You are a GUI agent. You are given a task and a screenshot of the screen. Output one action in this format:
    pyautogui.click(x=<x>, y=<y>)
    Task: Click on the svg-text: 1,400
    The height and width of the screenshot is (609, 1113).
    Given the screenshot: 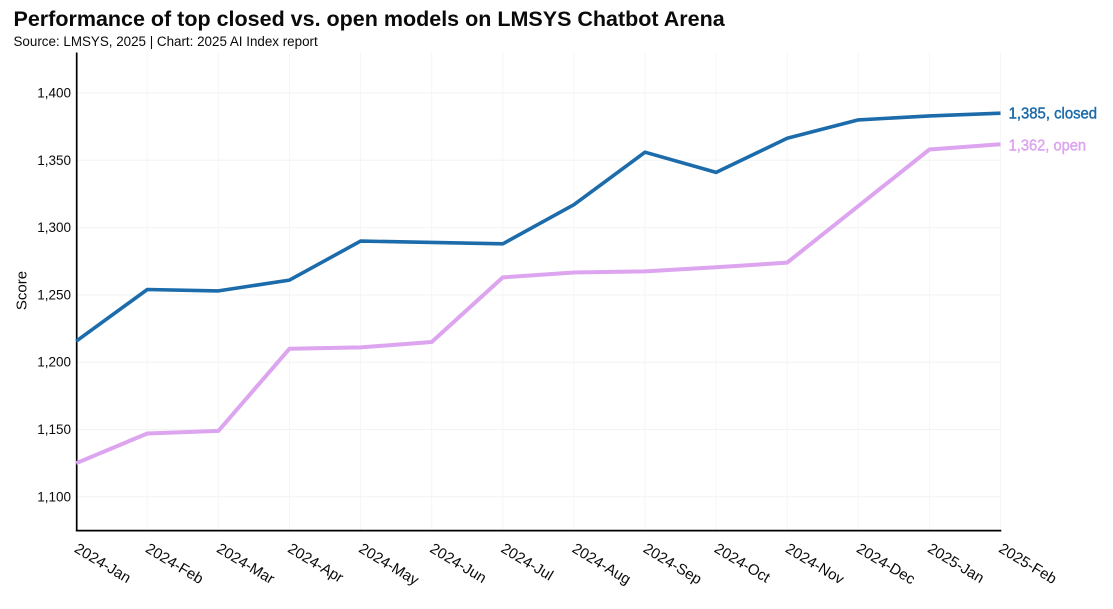 What is the action you would take?
    pyautogui.click(x=54, y=93)
    